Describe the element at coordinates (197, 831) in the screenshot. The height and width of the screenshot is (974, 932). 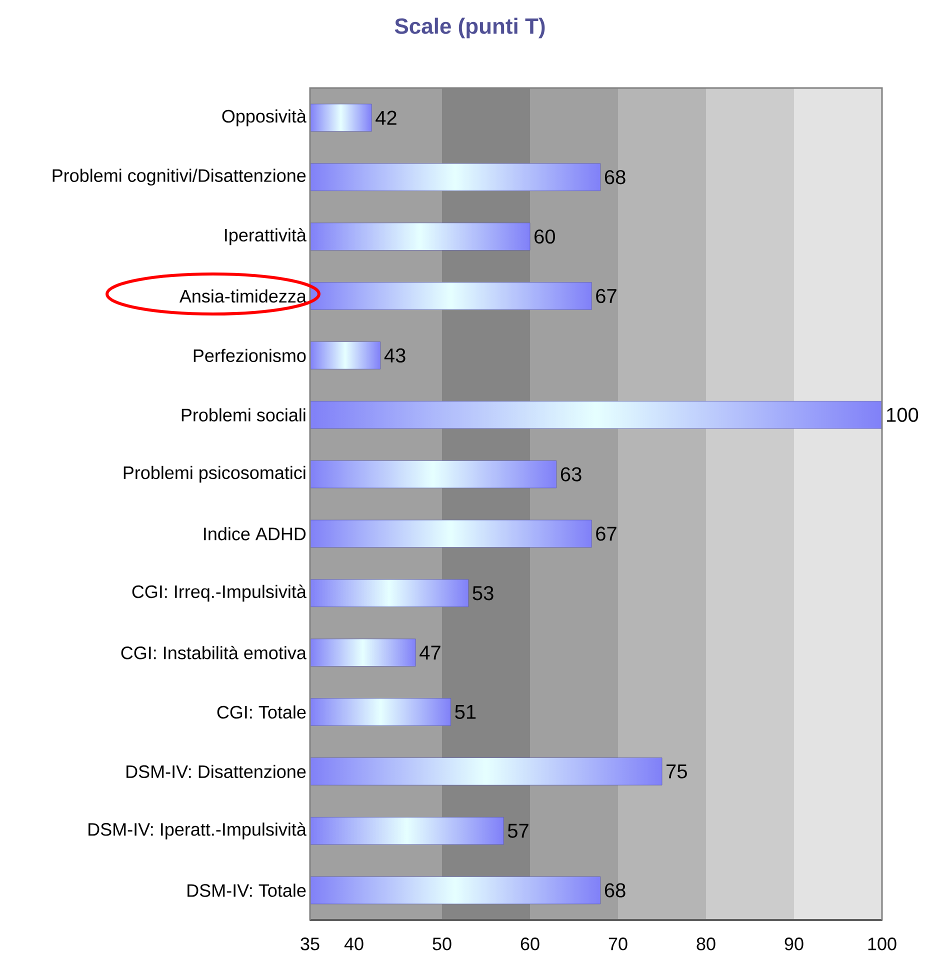
I see `y-tick-label: DSM-IV: Iperatt.-Impulsività` at that location.